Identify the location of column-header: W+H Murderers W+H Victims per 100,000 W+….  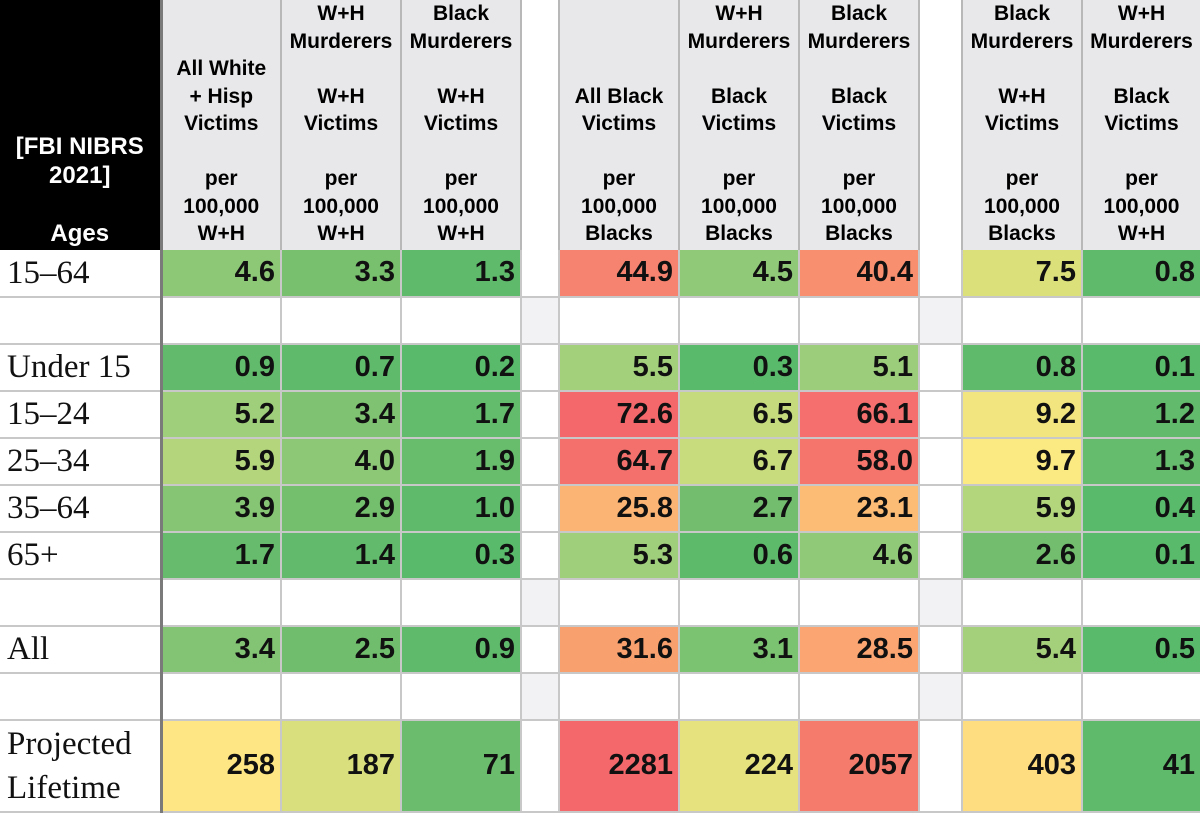
(341, 125).